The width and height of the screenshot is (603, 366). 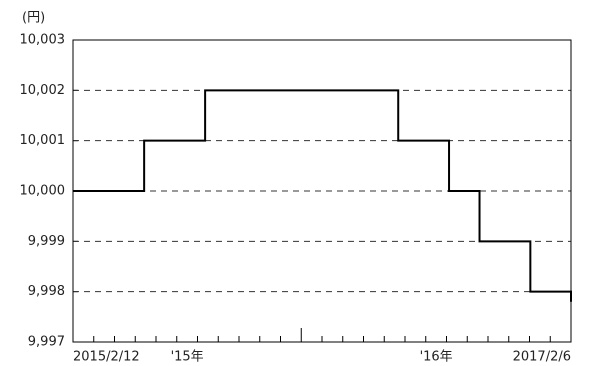 What do you see at coordinates (43, 40) in the screenshot?
I see `y-tick-label: 10,003` at bounding box center [43, 40].